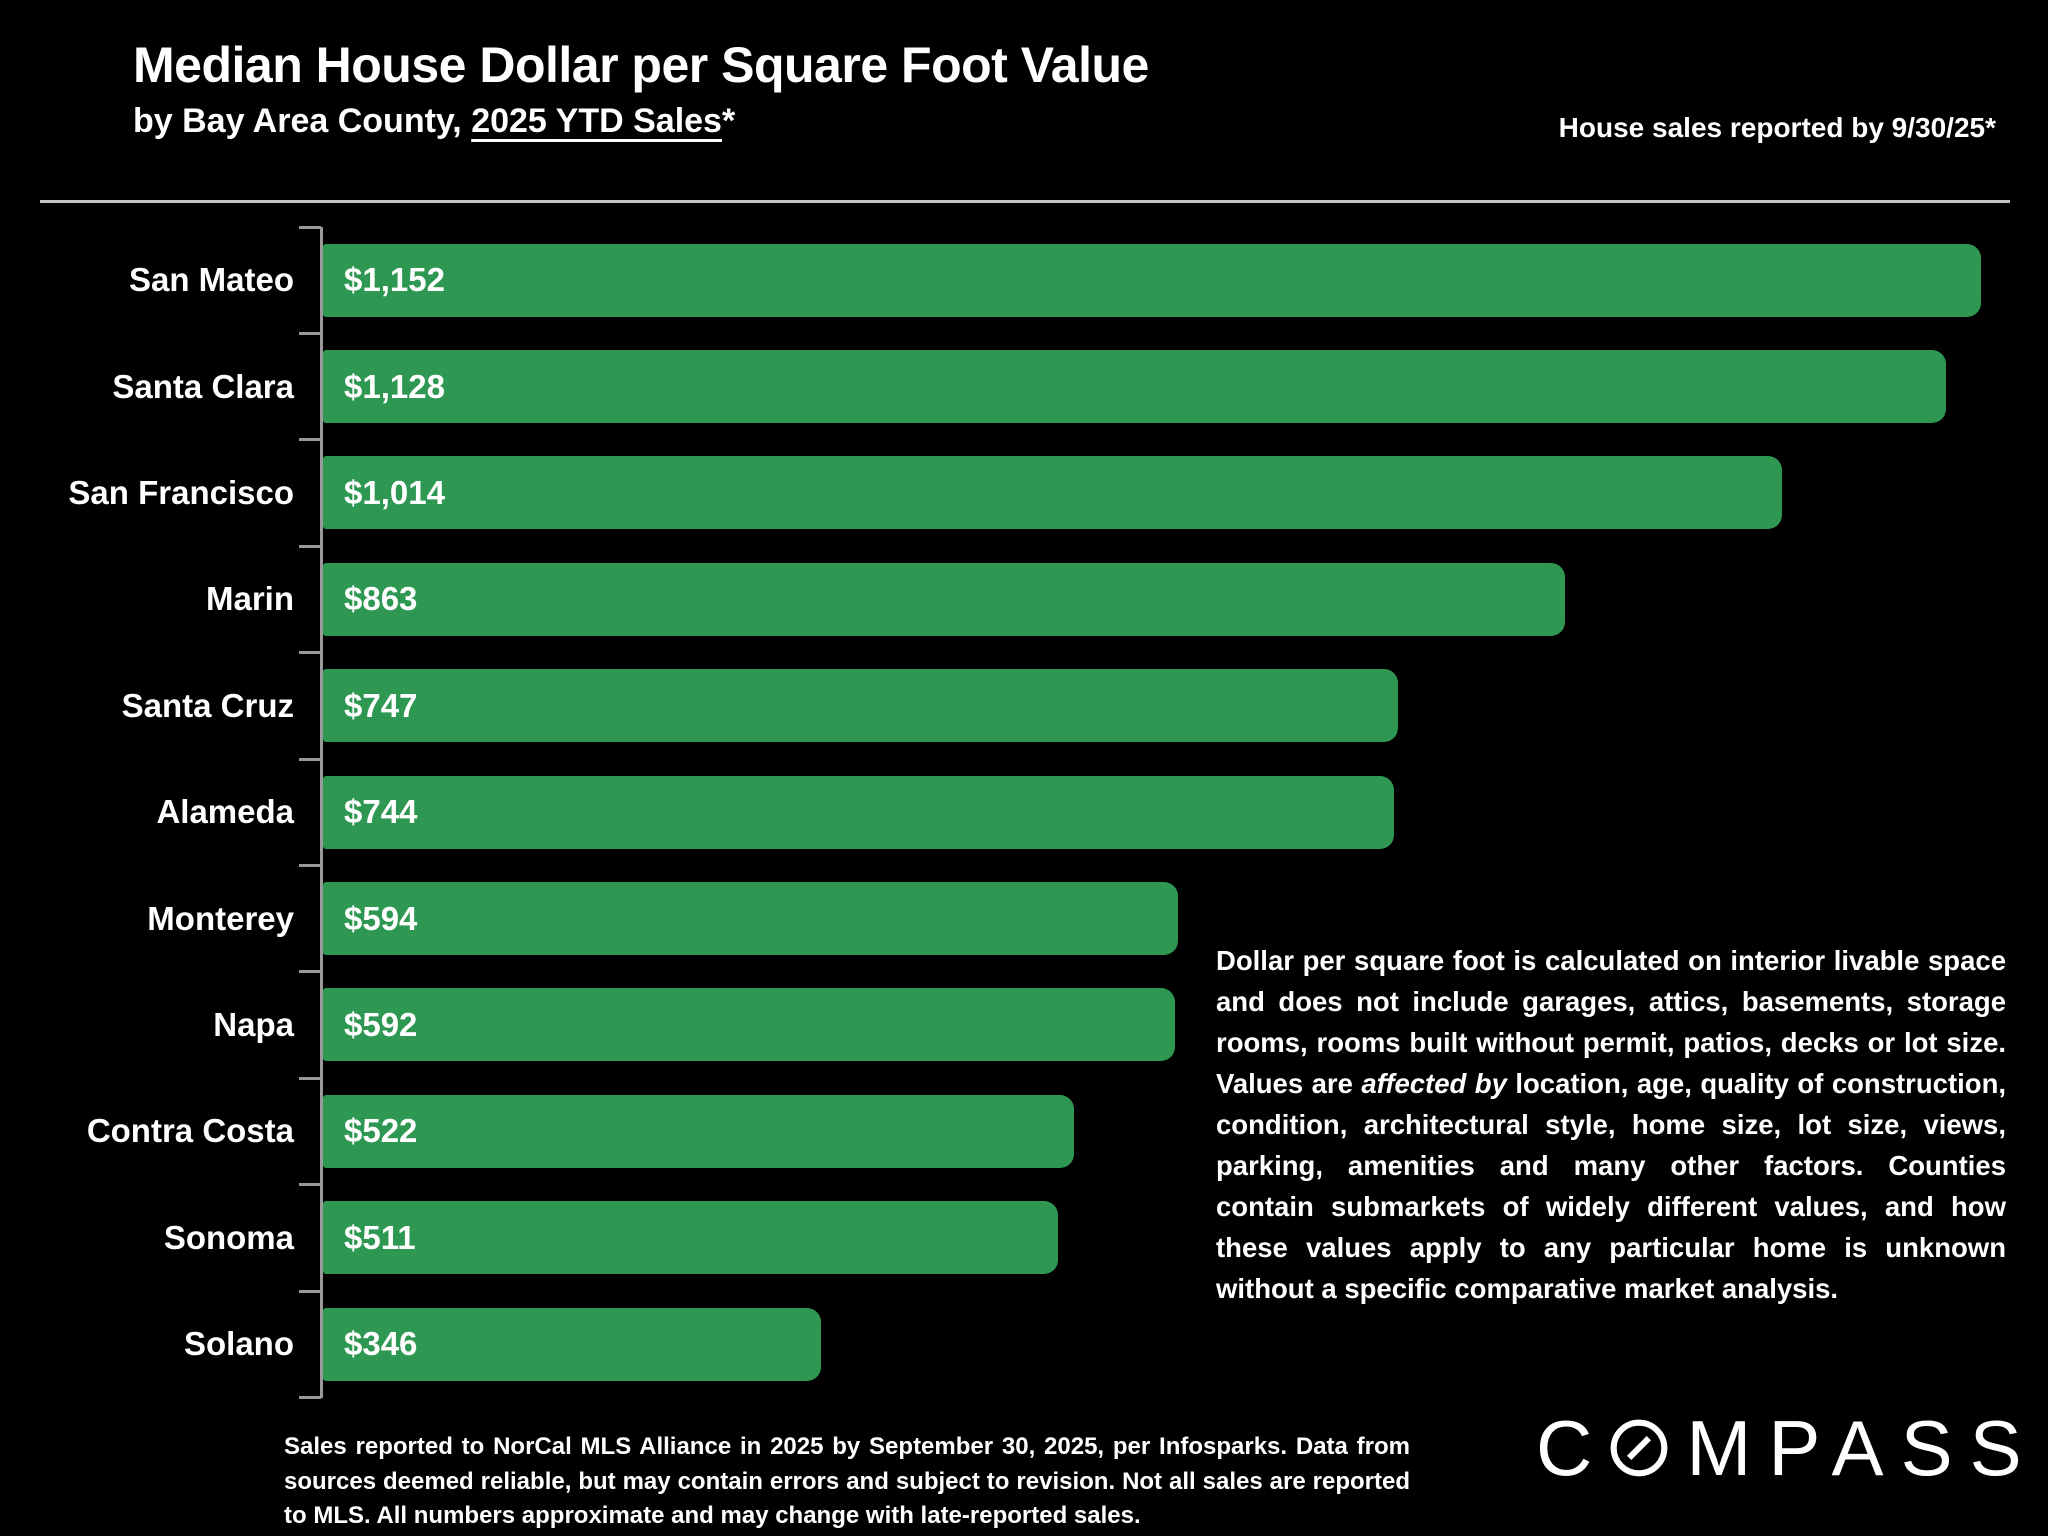 This screenshot has height=1536, width=2048. I want to click on header-divider, so click(1025, 201).